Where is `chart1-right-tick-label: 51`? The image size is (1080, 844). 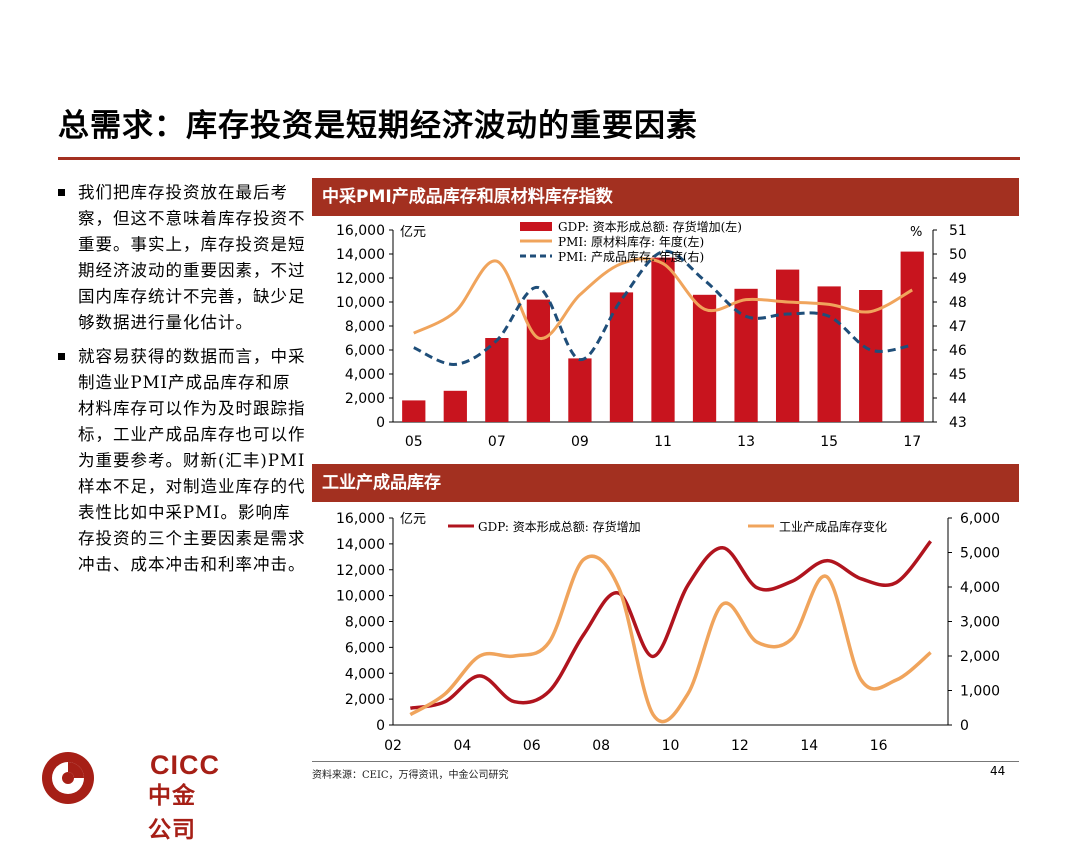
chart1-right-tick-label: 51 is located at coordinates (958, 231).